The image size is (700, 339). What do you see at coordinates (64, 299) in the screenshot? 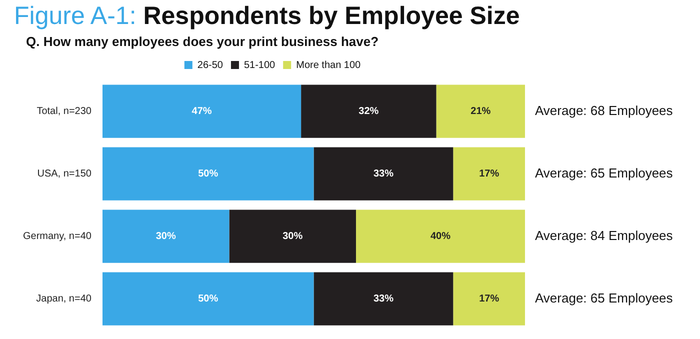
I see `y-tick-label: Japan, n=40` at bounding box center [64, 299].